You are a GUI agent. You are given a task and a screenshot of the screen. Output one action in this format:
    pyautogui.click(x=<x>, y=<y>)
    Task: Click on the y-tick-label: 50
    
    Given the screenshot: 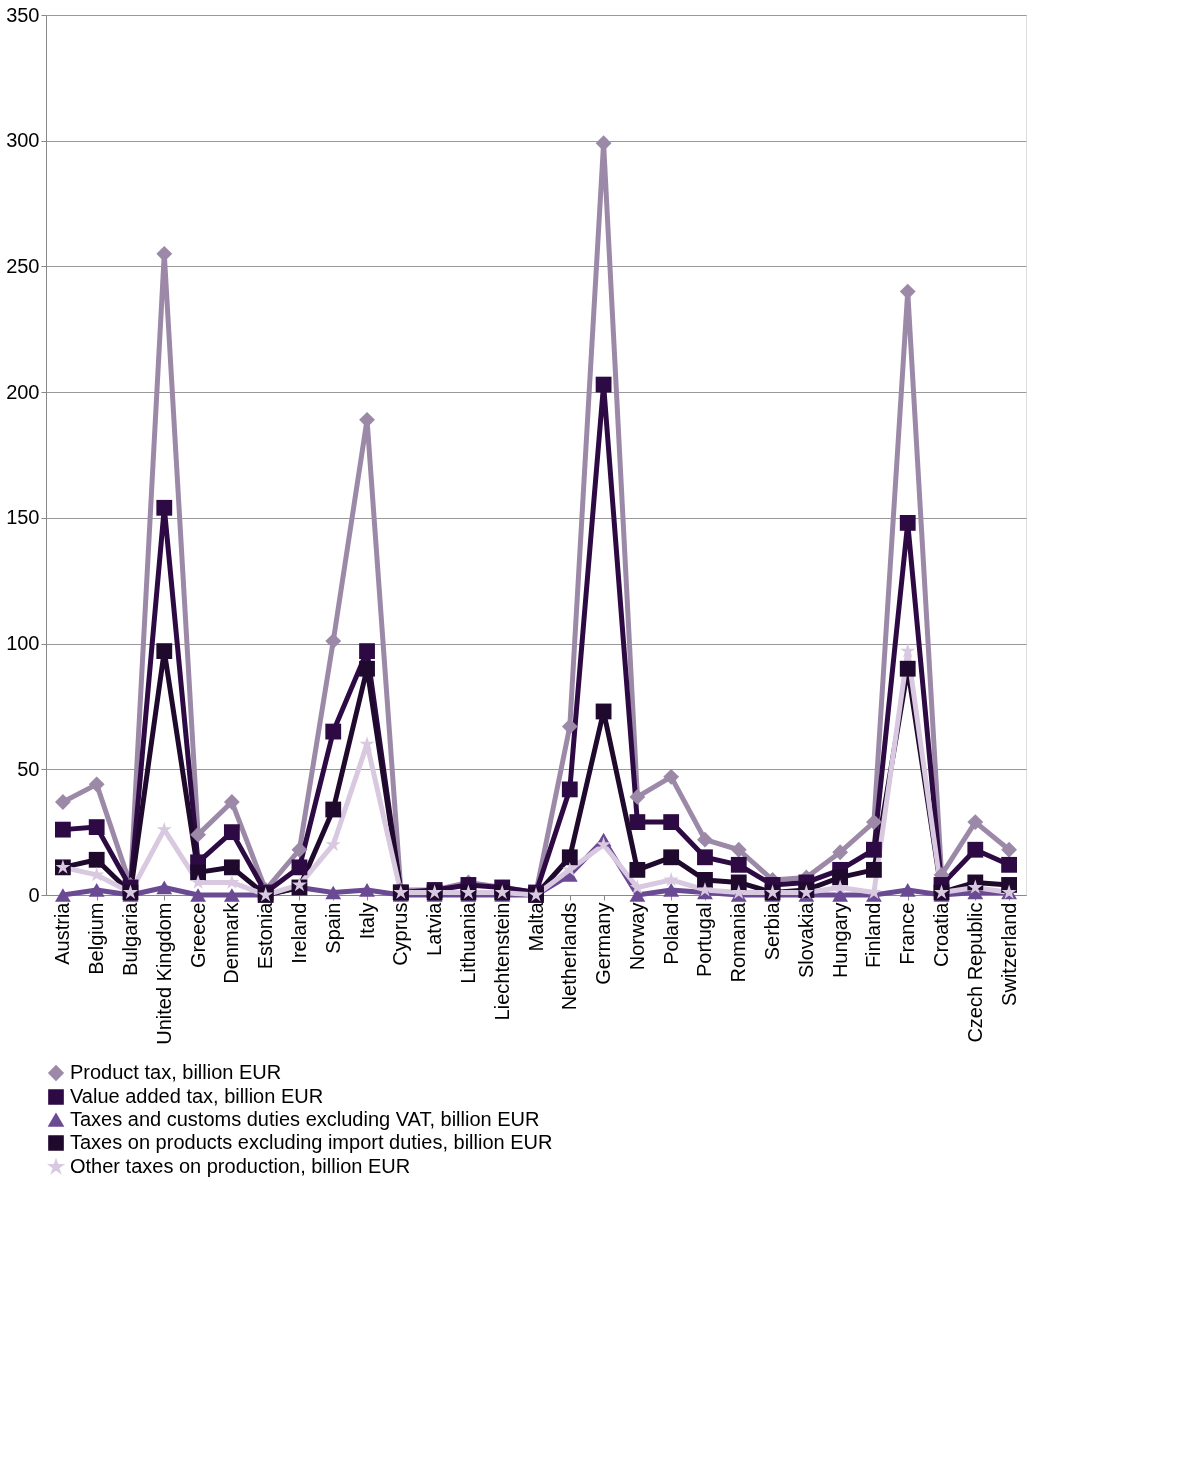 What is the action you would take?
    pyautogui.click(x=28, y=768)
    